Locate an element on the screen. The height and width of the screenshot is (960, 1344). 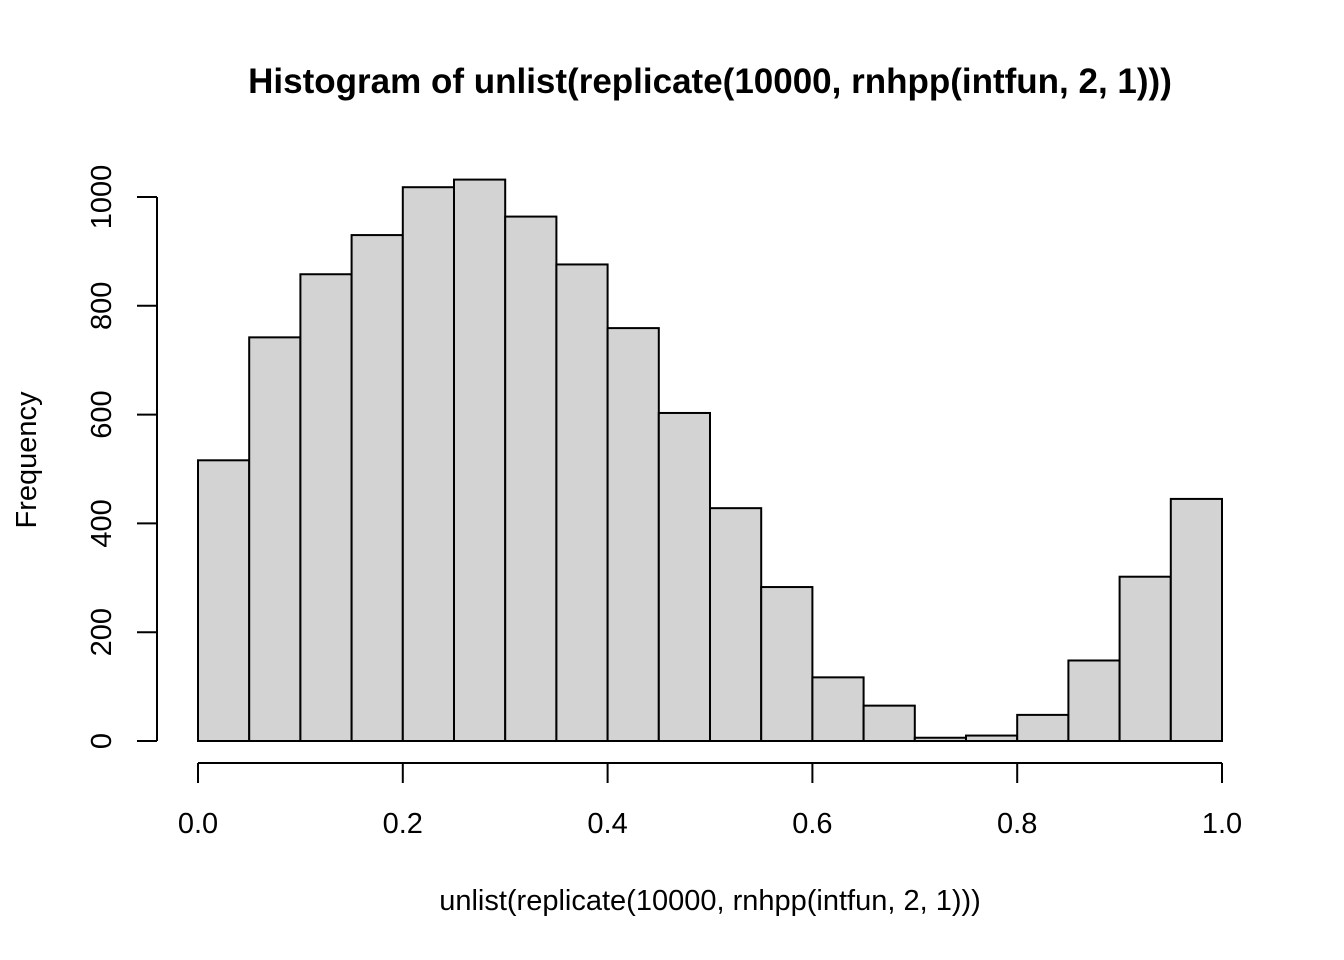
x-tick-label: 0.2 is located at coordinates (403, 824).